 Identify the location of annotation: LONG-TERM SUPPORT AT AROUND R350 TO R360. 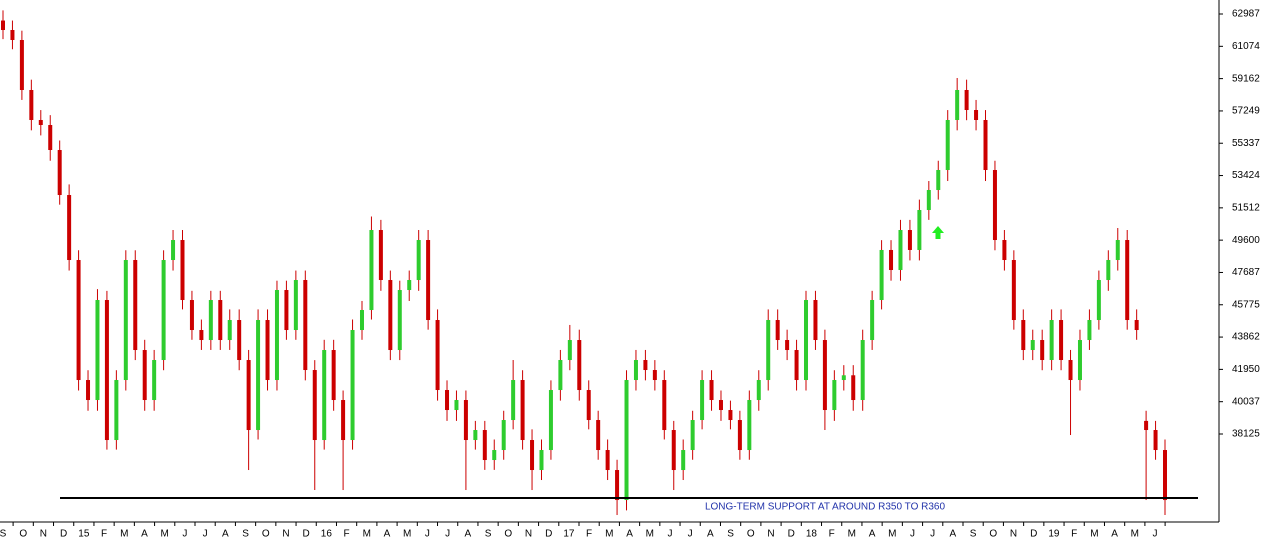
(825, 507).